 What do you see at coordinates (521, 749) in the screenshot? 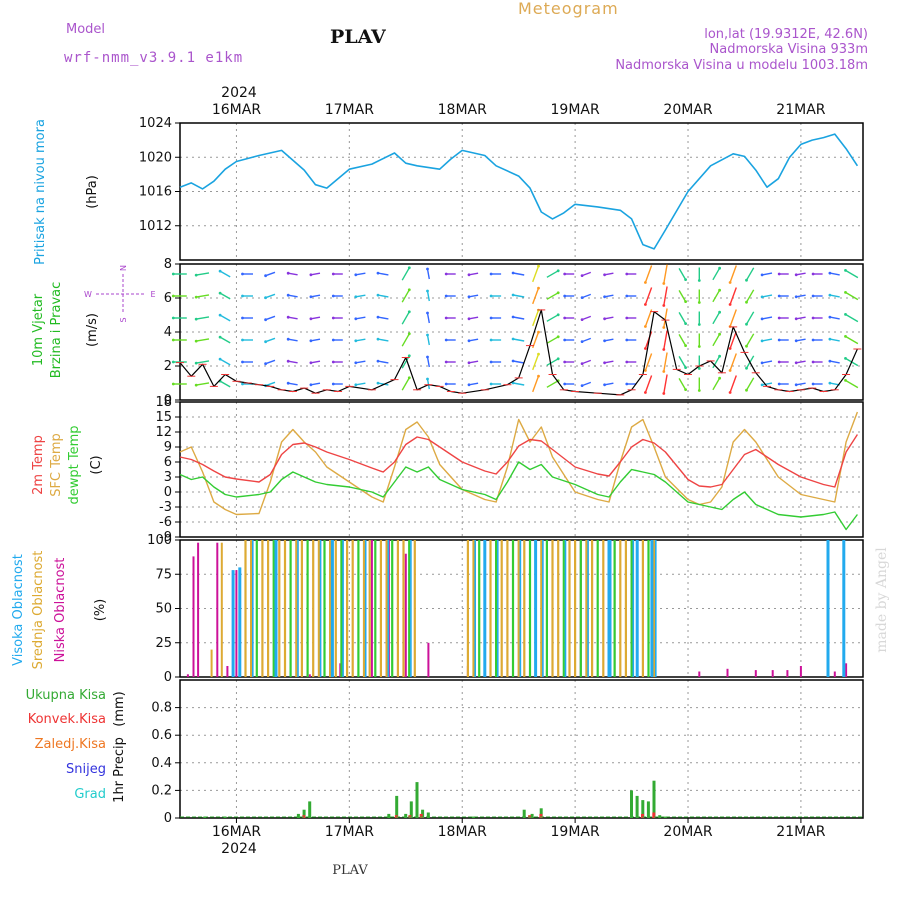
I see `precip-frame` at bounding box center [521, 749].